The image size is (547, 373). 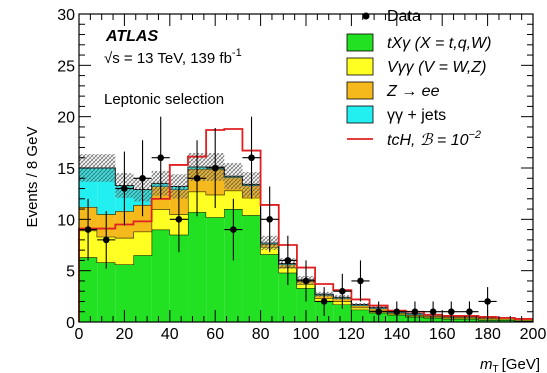 I want to click on stack-bar-s0-b9, so click(x=251, y=268).